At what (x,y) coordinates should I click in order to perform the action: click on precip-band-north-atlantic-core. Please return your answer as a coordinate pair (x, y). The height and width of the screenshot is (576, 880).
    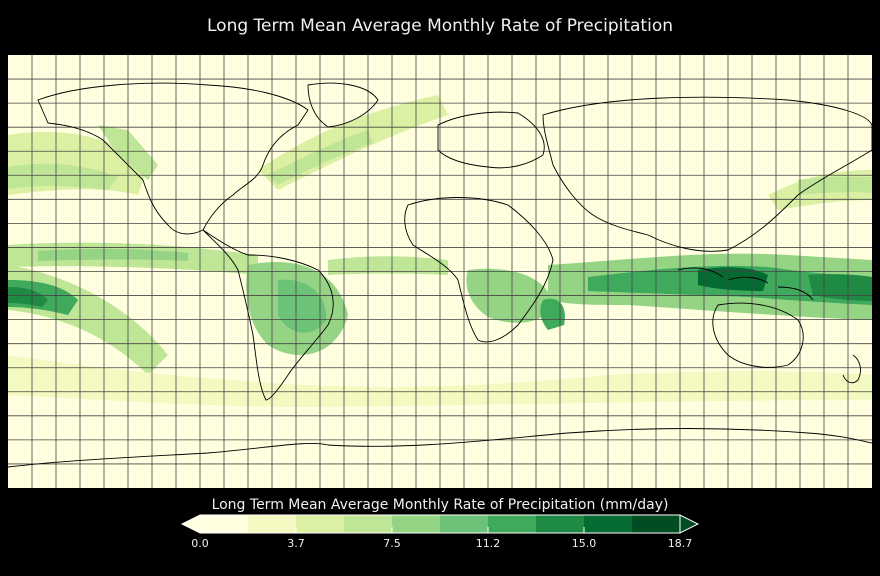
    Looking at the image, I should click on (320, 157).